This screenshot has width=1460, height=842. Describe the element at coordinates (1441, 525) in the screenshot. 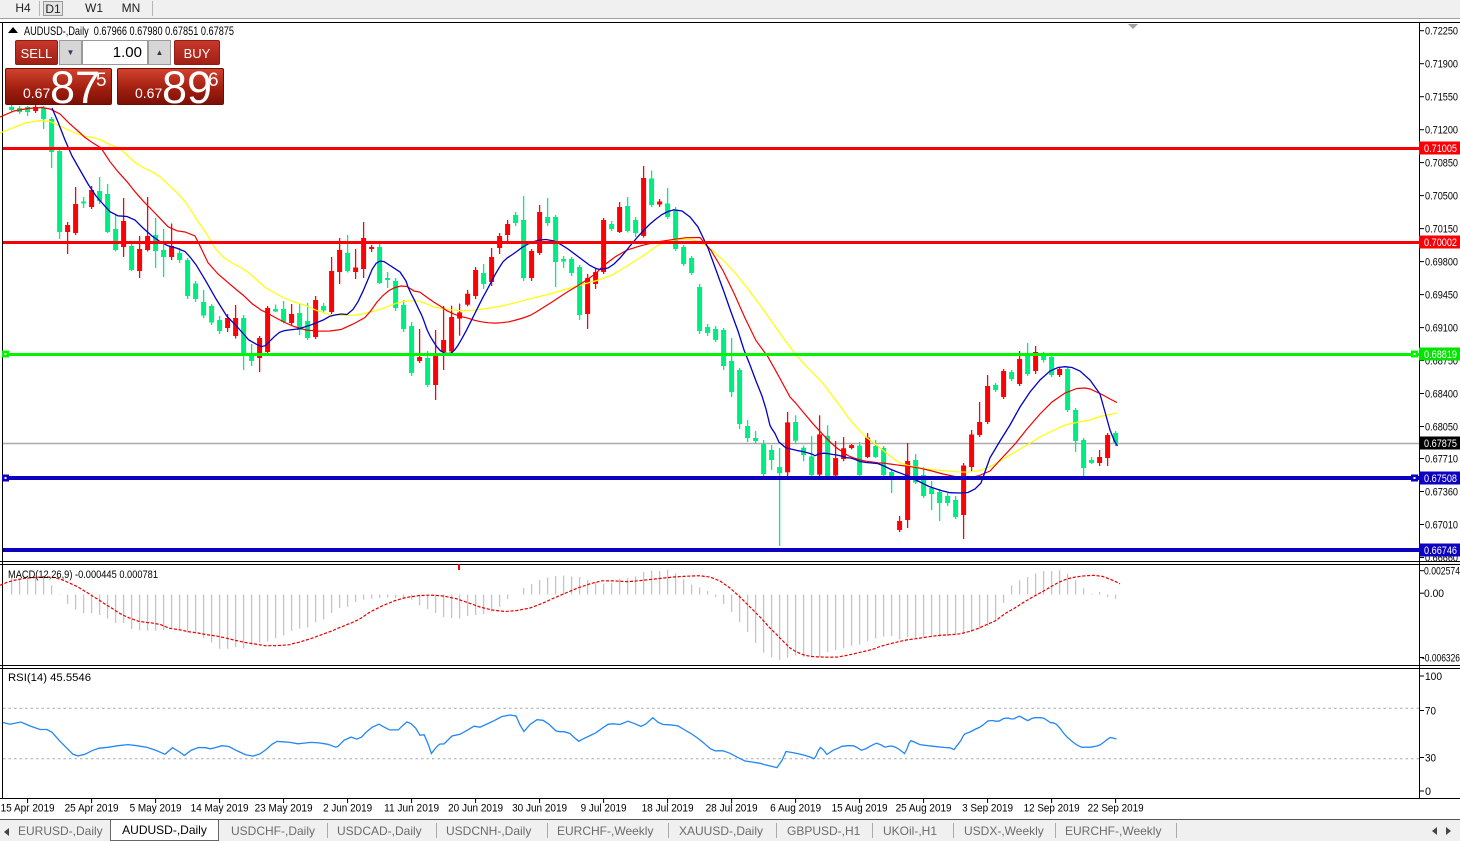

I see `svg-text: 0.67010` at that location.